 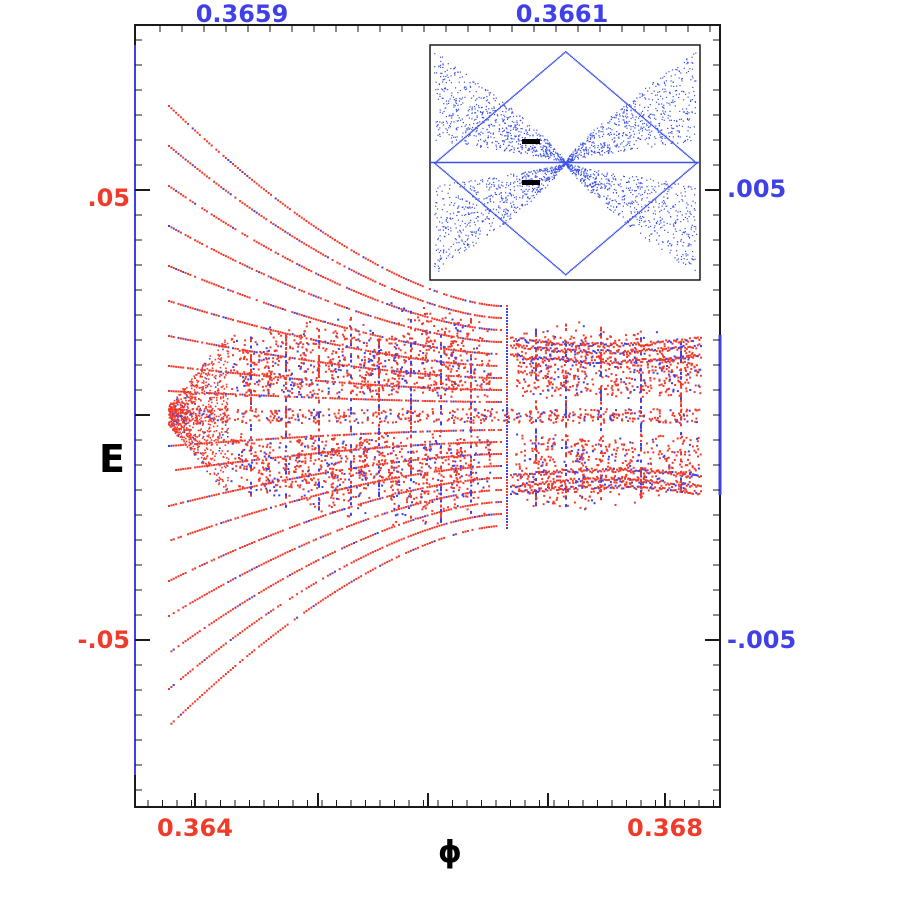 I want to click on x-tick-top-1: 0.3661, so click(x=562, y=14).